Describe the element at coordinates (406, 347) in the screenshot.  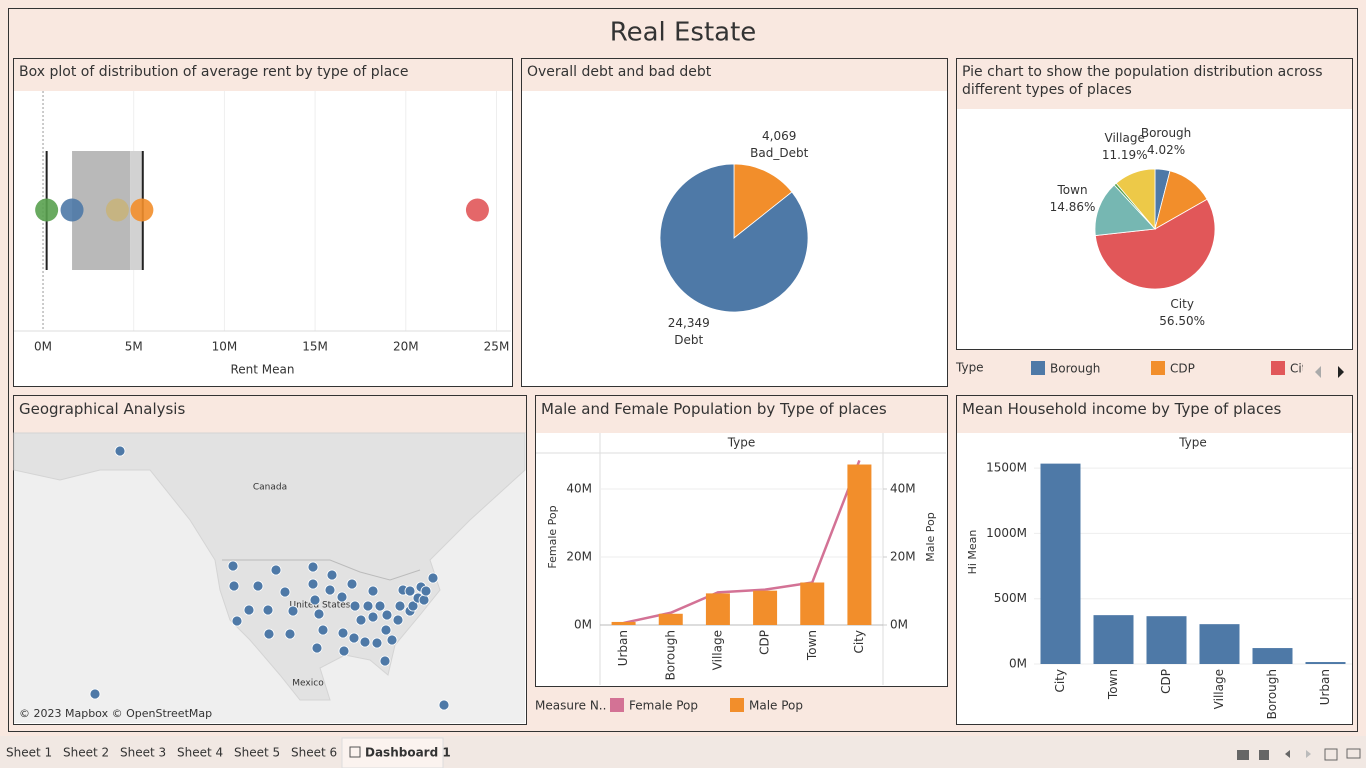
I see `x-tick-label: 20M` at that location.